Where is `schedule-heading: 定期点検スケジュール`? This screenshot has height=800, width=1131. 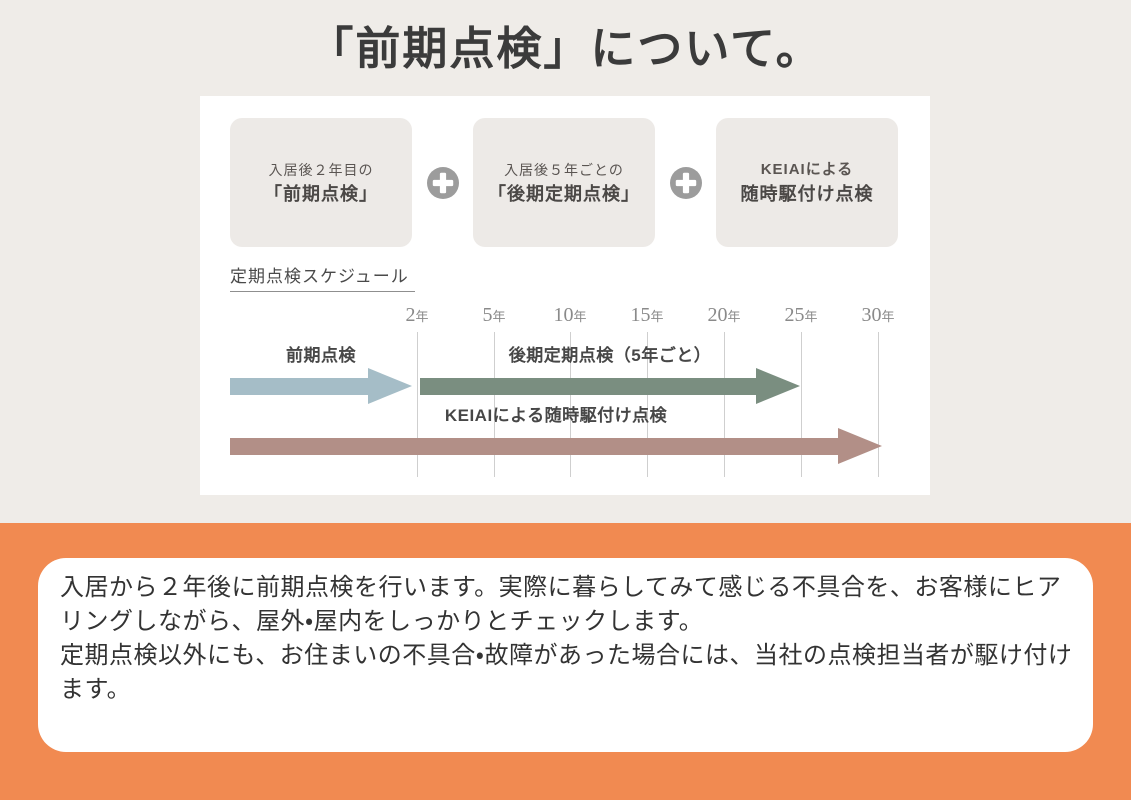 schedule-heading: 定期点検スケジュール is located at coordinates (322, 277).